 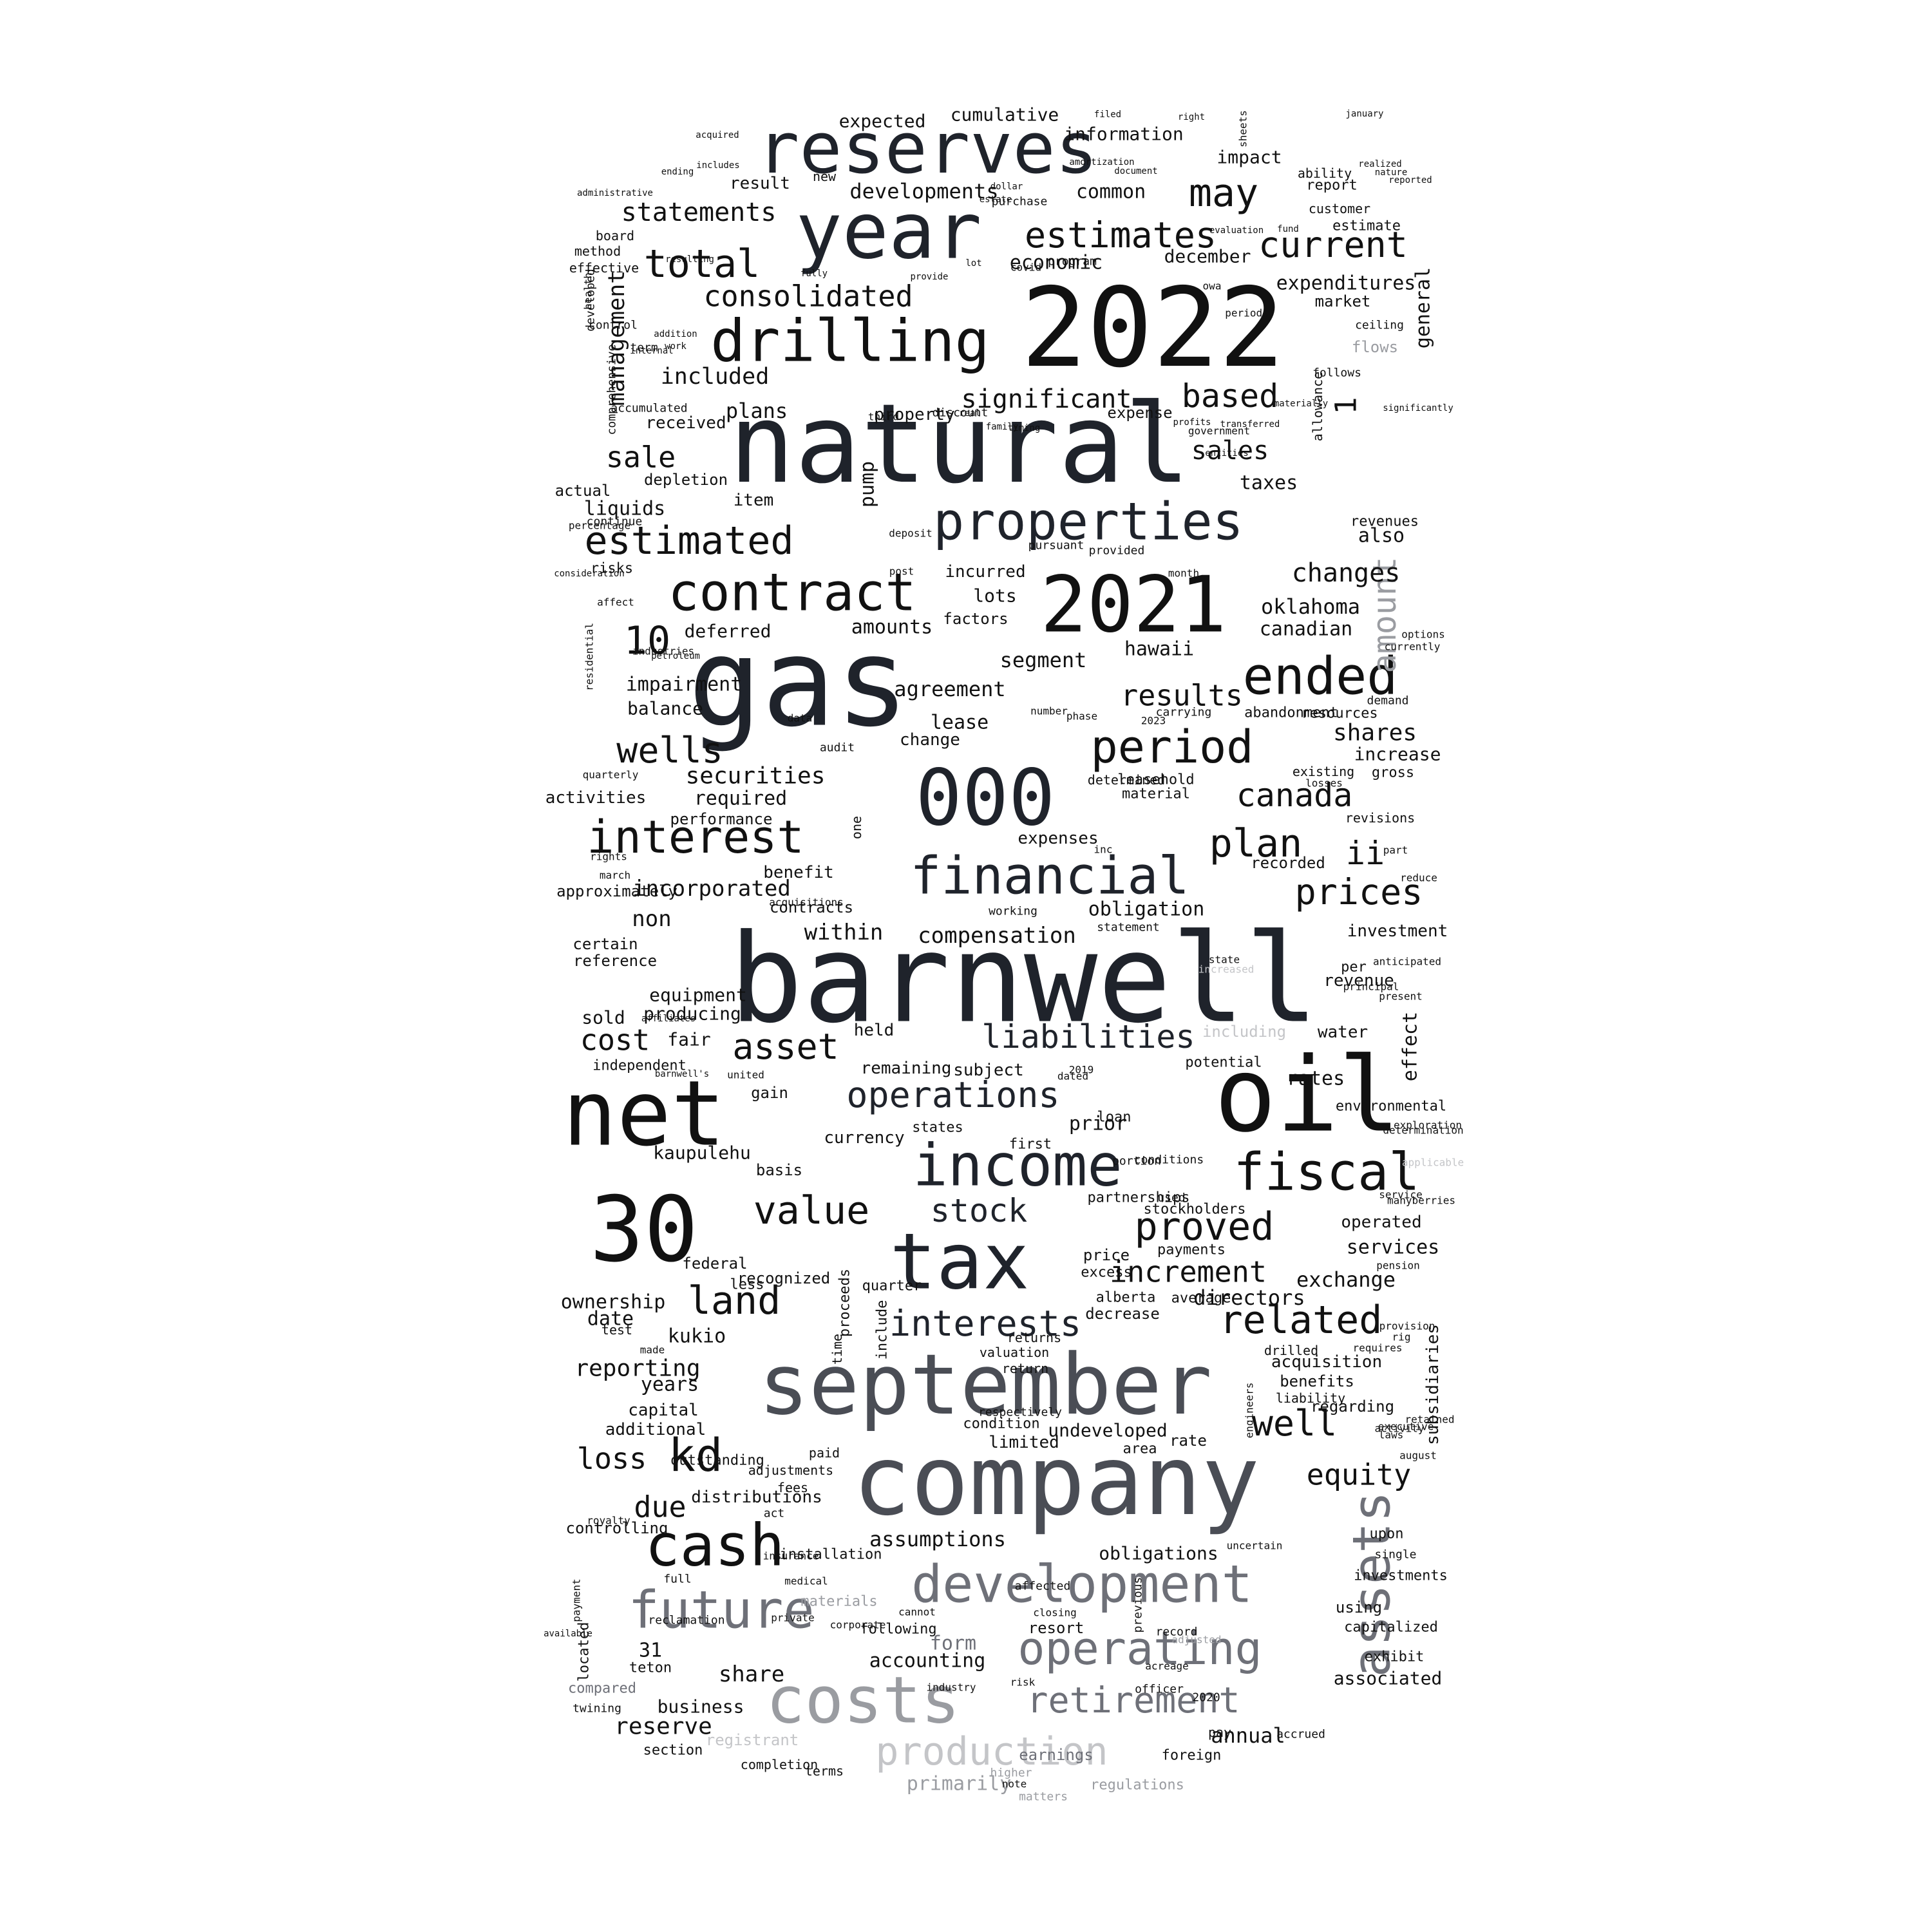 What do you see at coordinates (1156, 780) in the screenshot?
I see `word-leasehold: leasehold` at bounding box center [1156, 780].